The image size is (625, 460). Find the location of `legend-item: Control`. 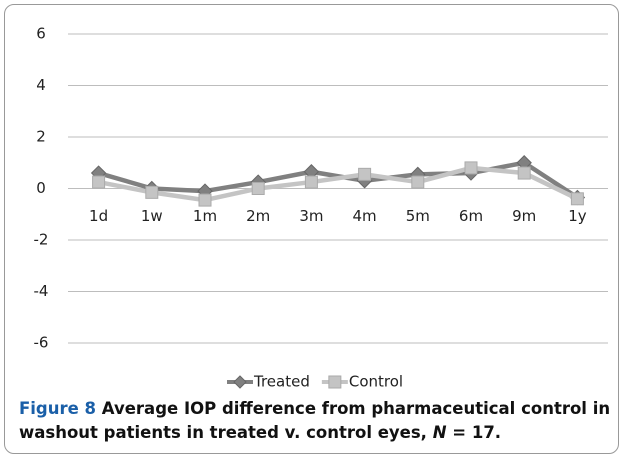

legend-item: Control is located at coordinates (362, 382).